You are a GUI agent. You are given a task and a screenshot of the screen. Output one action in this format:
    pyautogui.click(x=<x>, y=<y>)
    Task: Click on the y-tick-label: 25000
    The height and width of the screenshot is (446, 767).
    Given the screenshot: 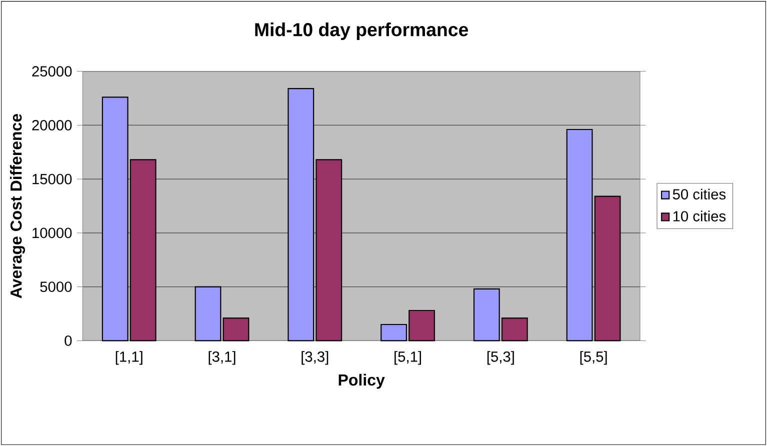 What is the action you would take?
    pyautogui.click(x=52, y=71)
    